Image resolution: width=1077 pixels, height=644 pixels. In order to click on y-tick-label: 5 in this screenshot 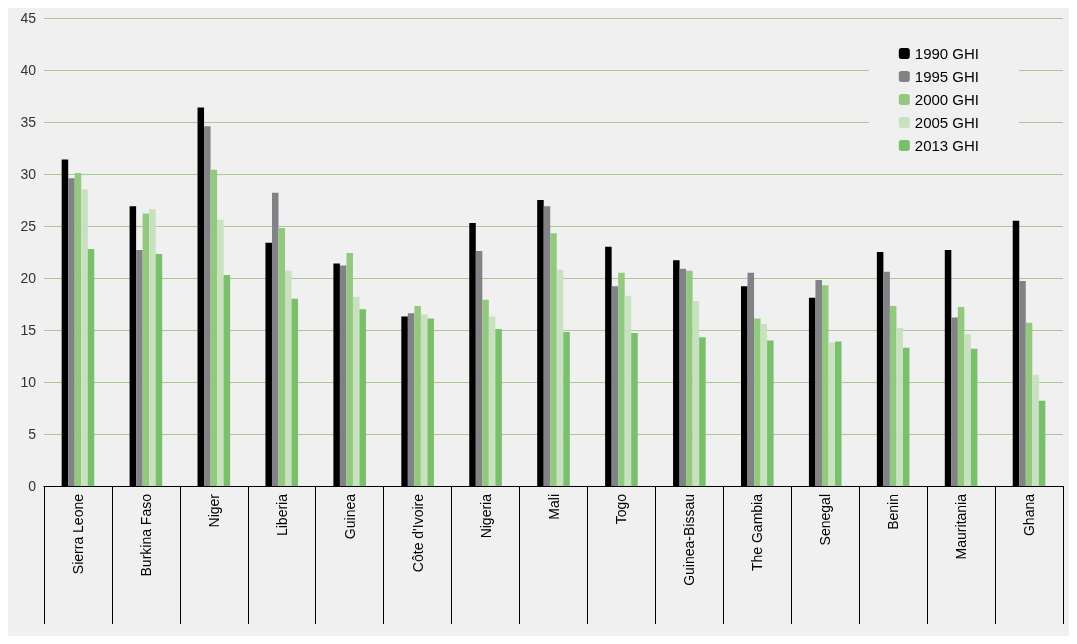, I will do `click(32, 434)`.